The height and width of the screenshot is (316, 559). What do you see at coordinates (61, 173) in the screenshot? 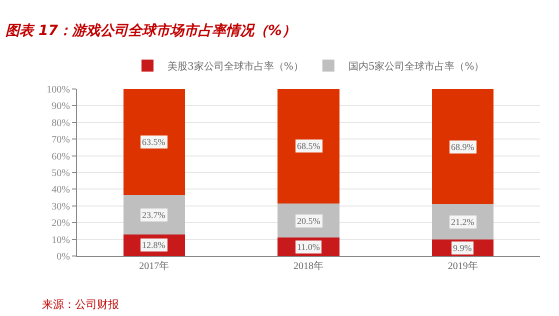
I see `y-tick-label: 50%` at bounding box center [61, 173].